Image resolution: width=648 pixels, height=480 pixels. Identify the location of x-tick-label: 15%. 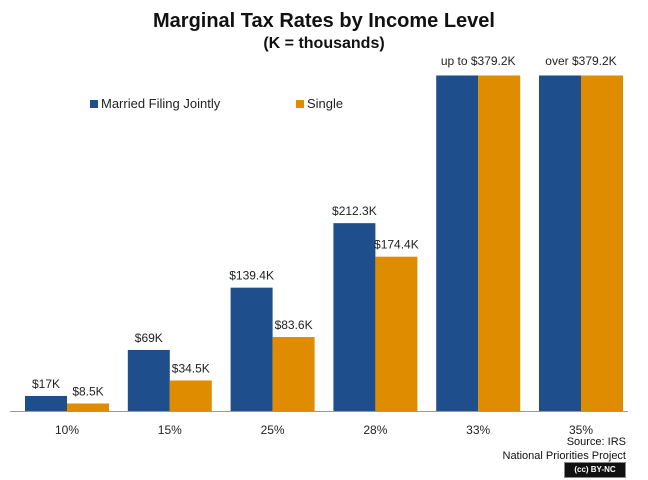
(170, 430).